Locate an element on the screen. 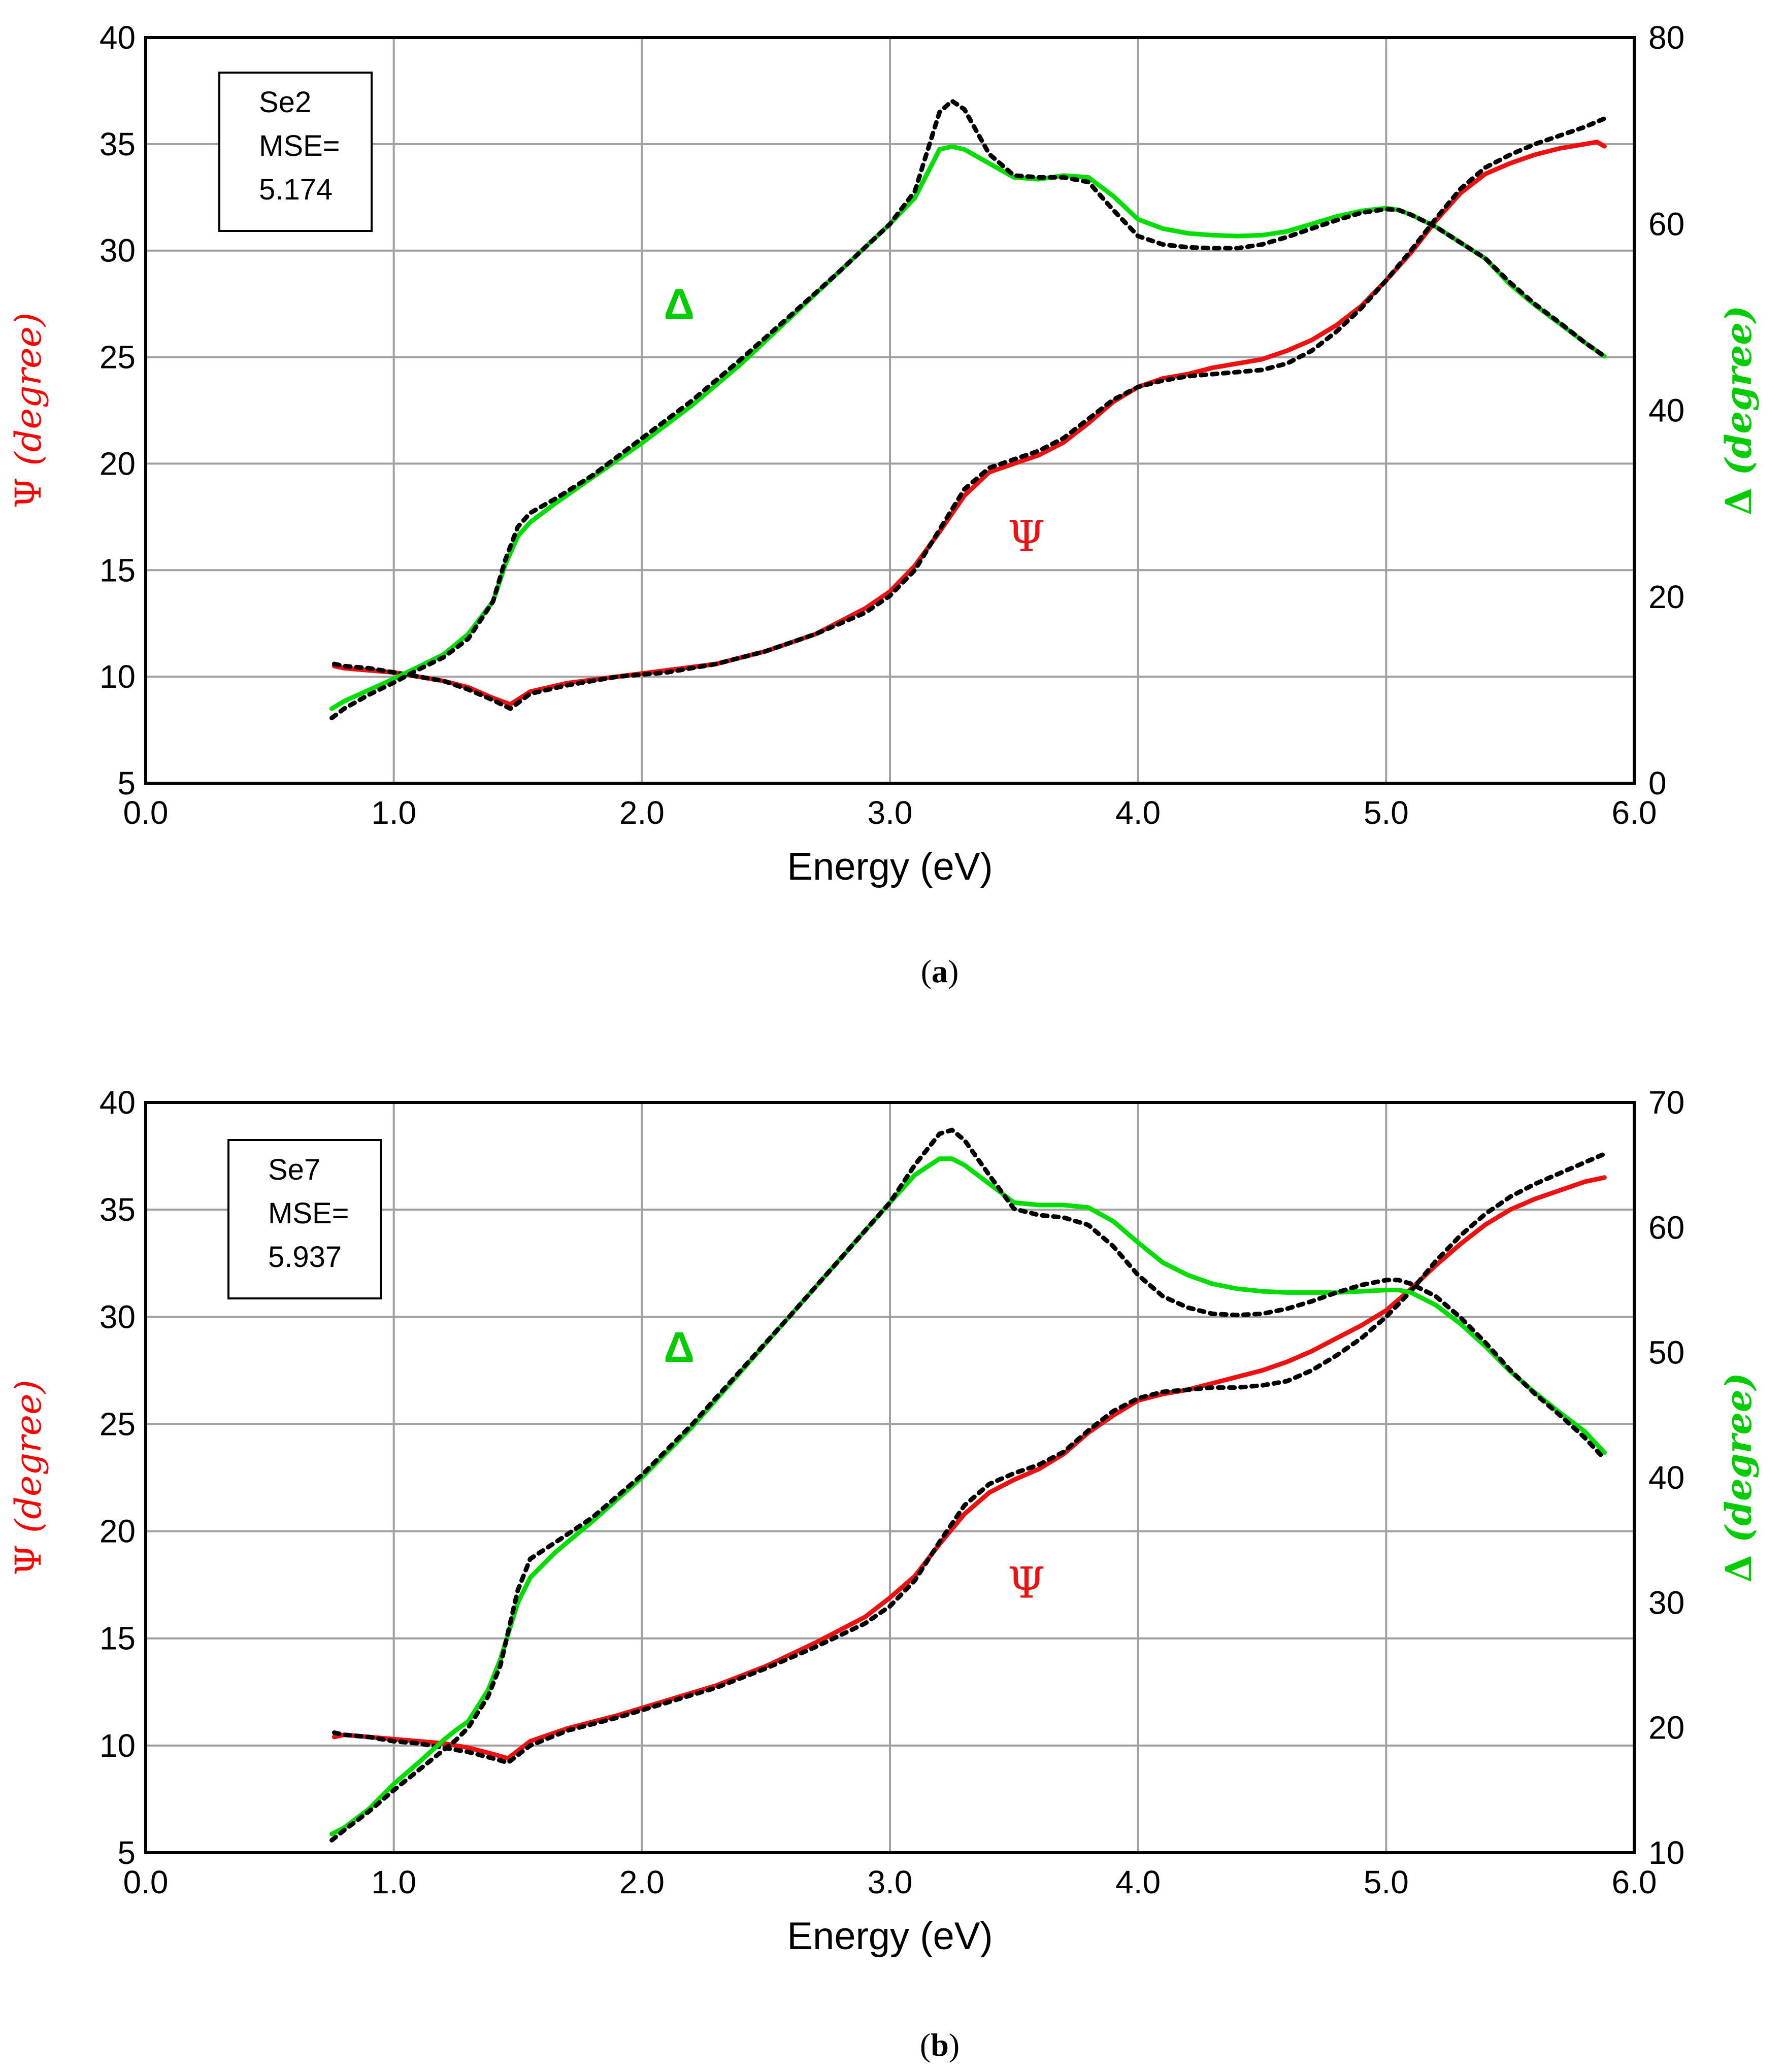 The height and width of the screenshot is (2072, 1785). panel-caption: (a) is located at coordinates (940, 971).